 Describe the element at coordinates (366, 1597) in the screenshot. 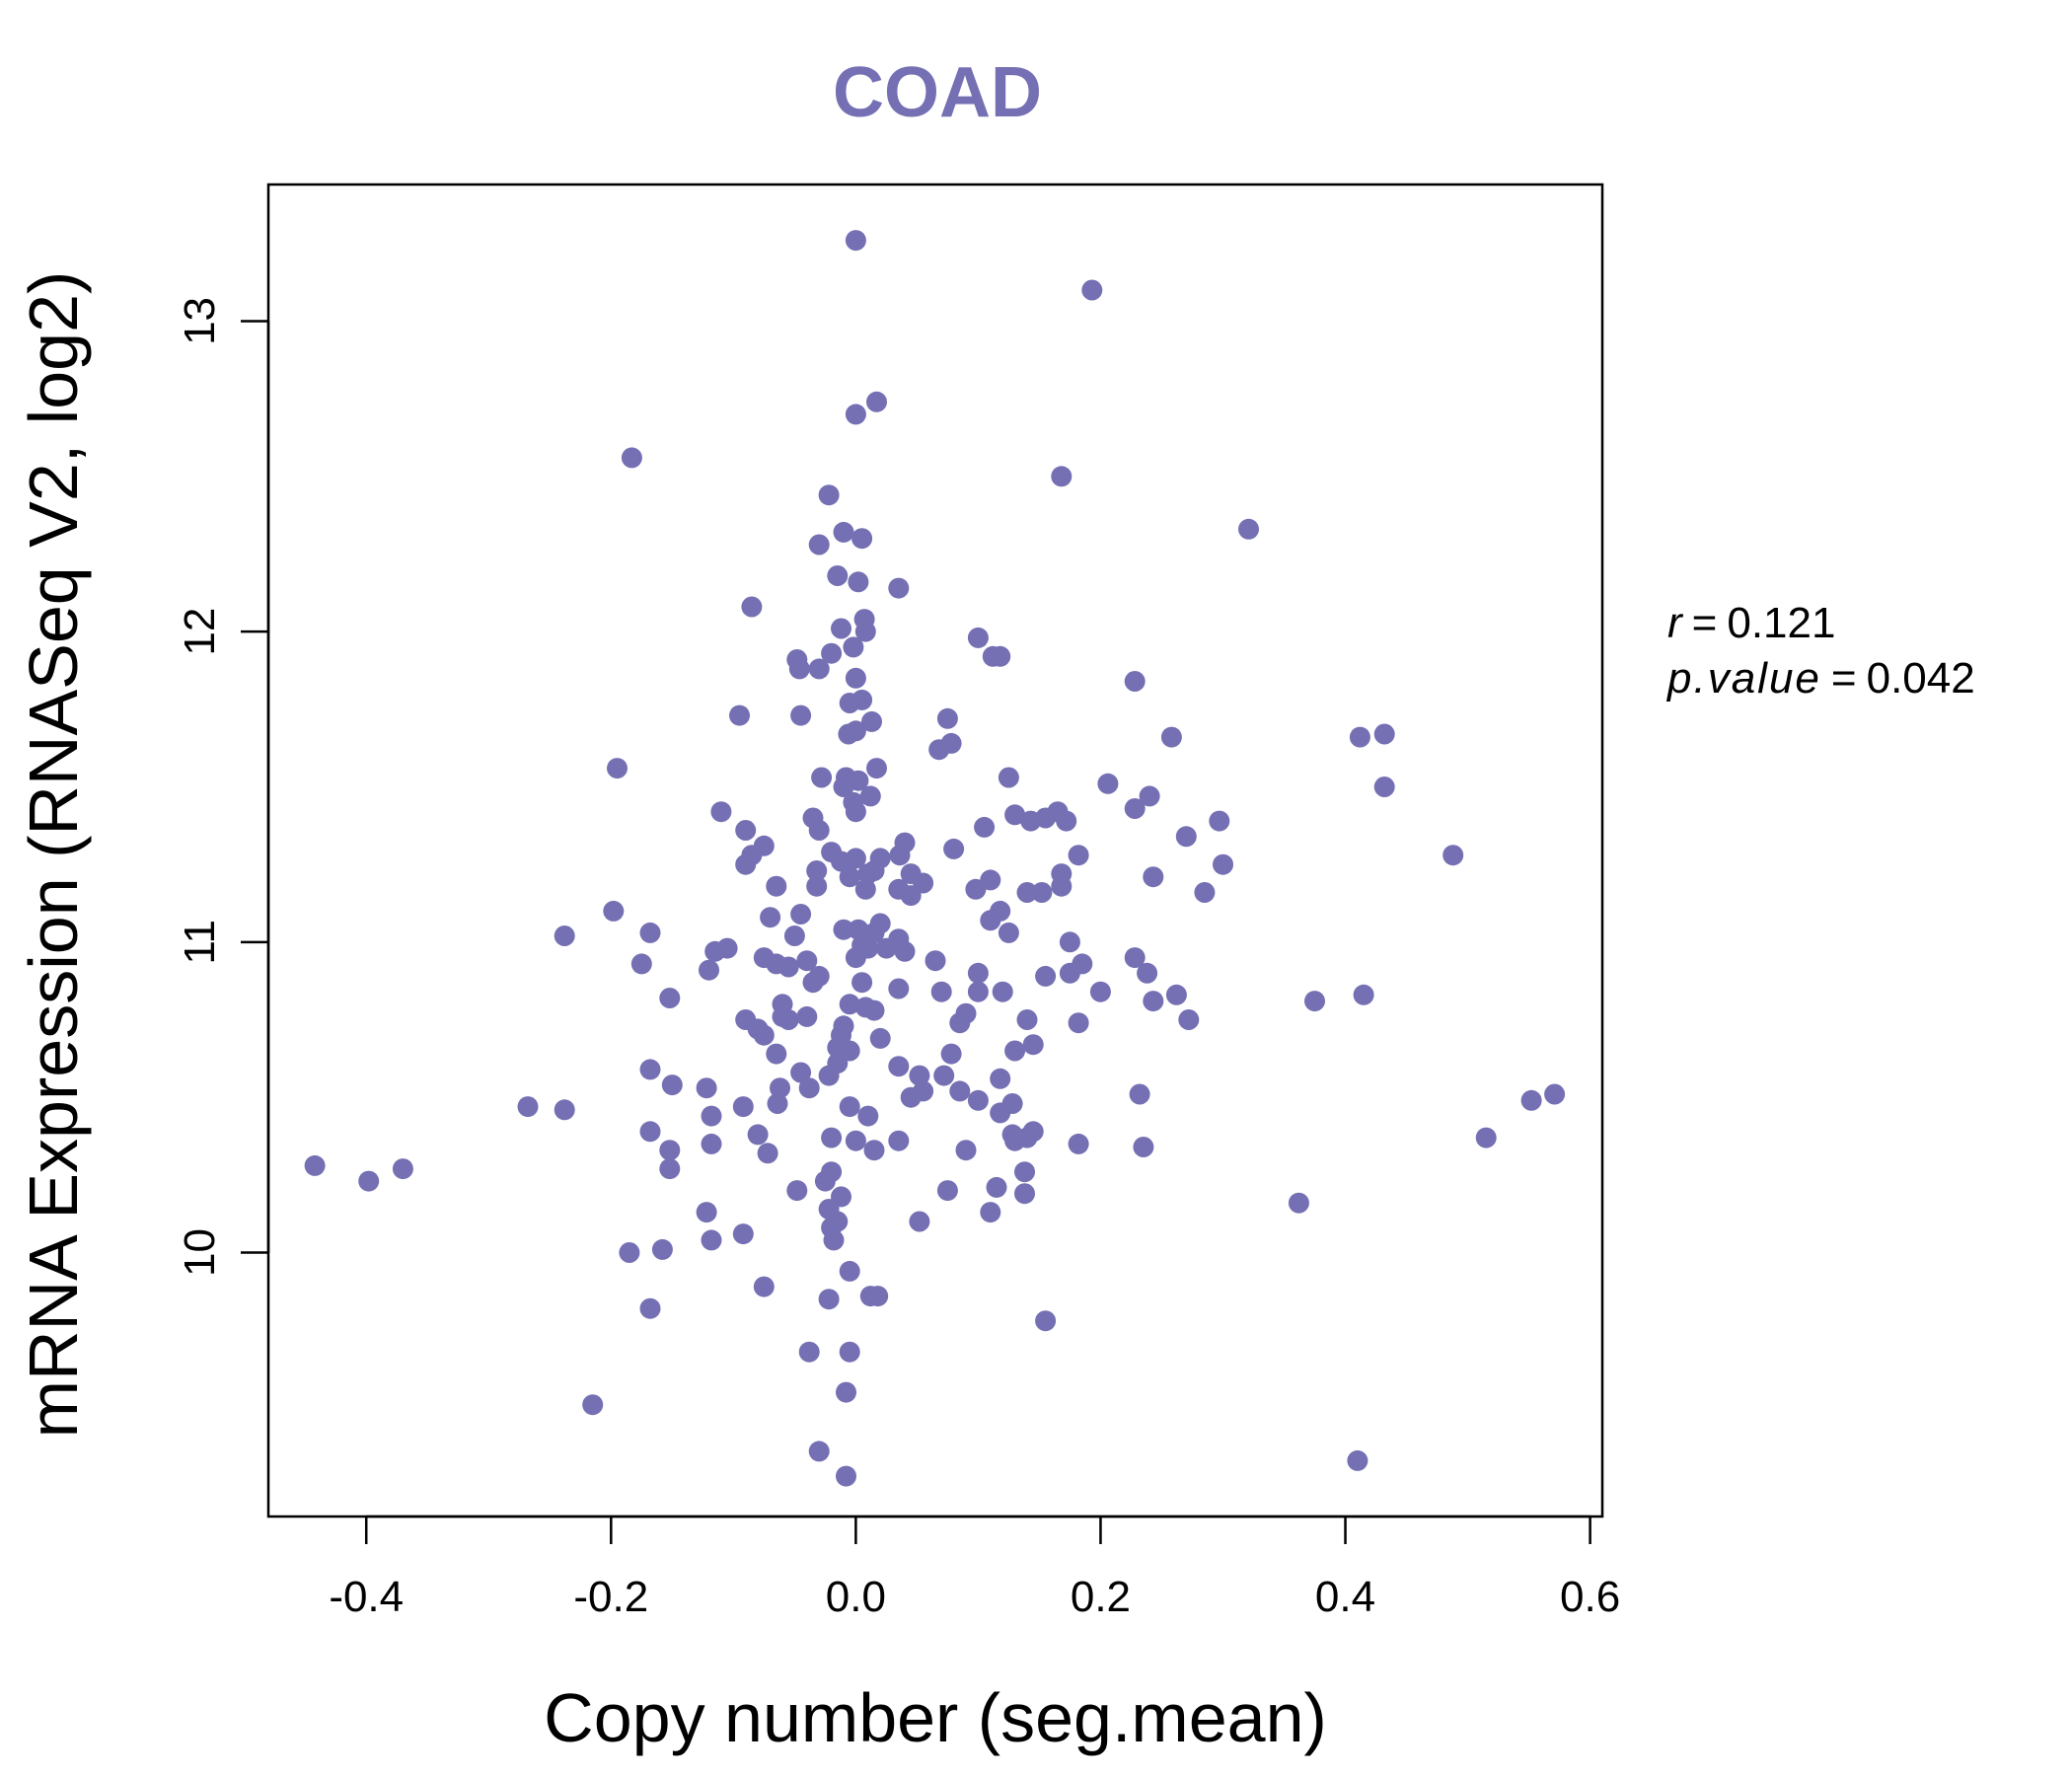

I see `x-tick-label: -0.4` at that location.